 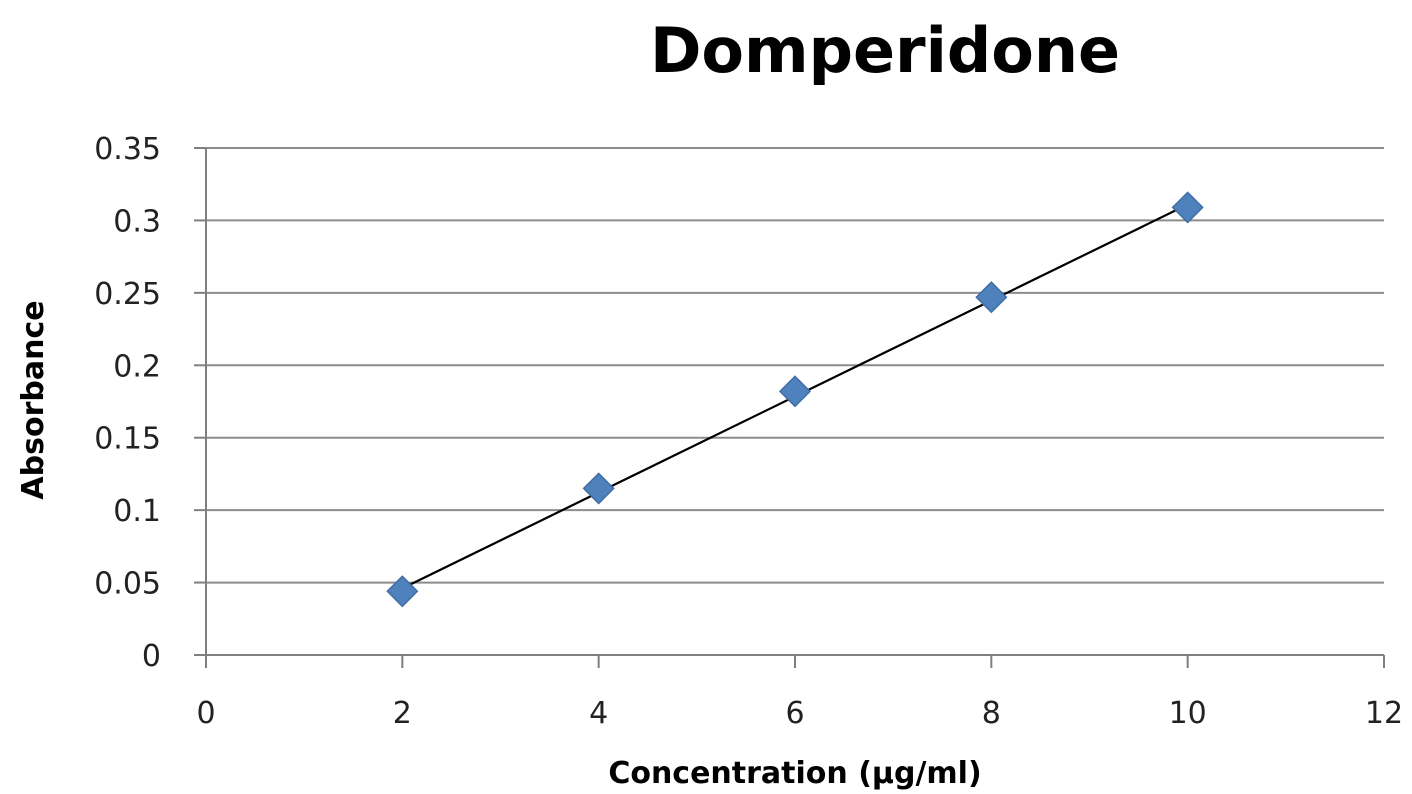 I want to click on y-tick-label: 0.3, so click(x=137, y=221).